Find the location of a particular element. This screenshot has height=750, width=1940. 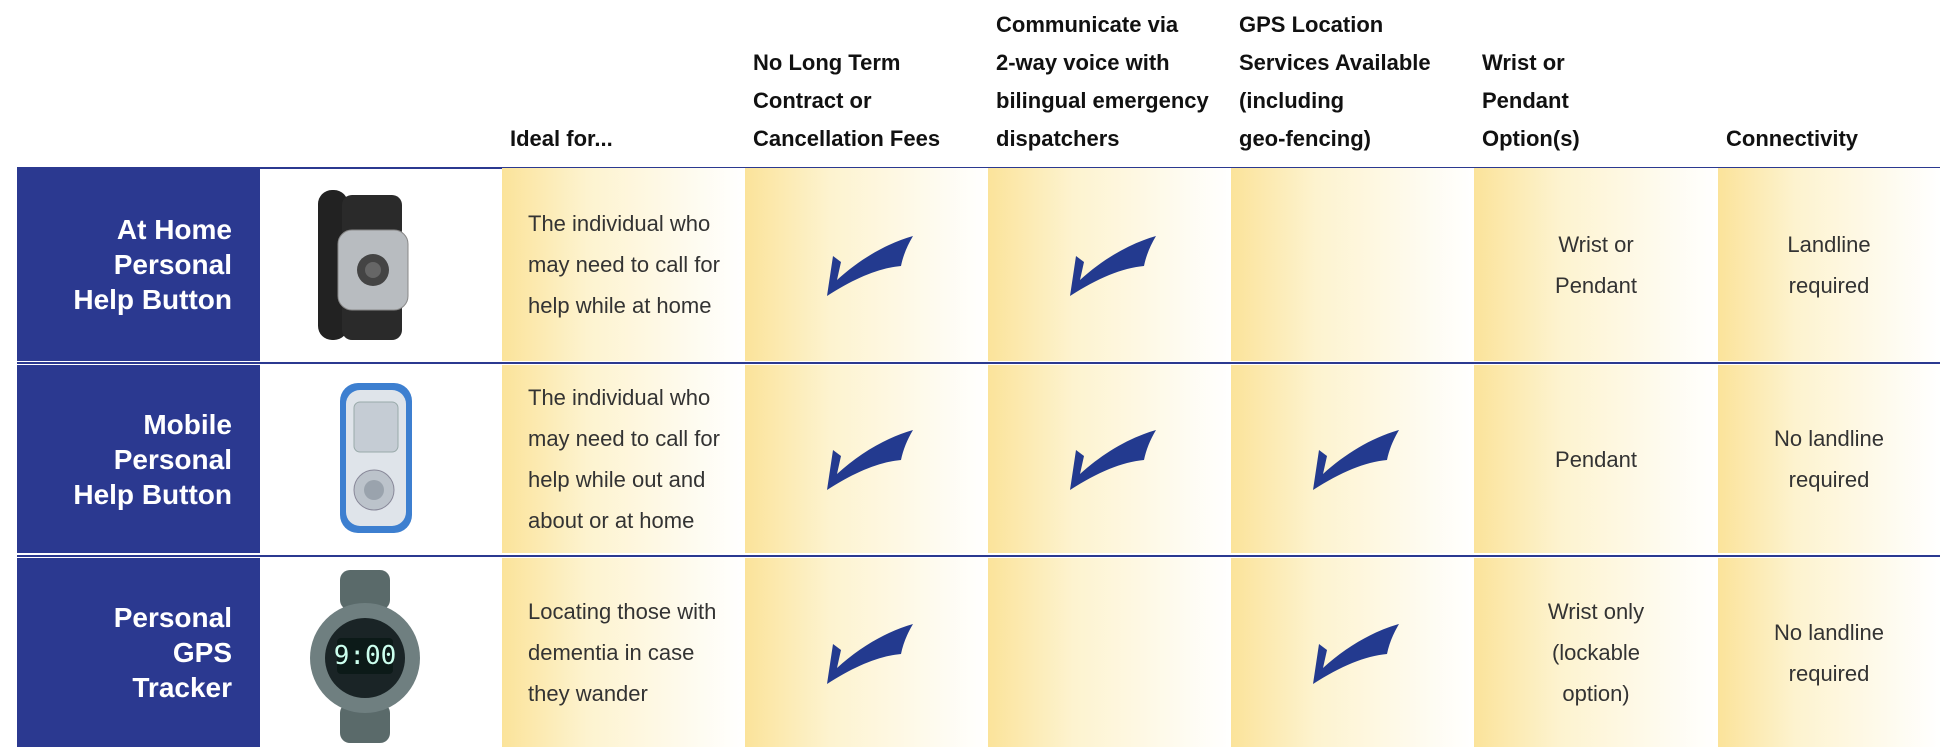

connectivity-cell: Landline required is located at coordinates (1829, 264).